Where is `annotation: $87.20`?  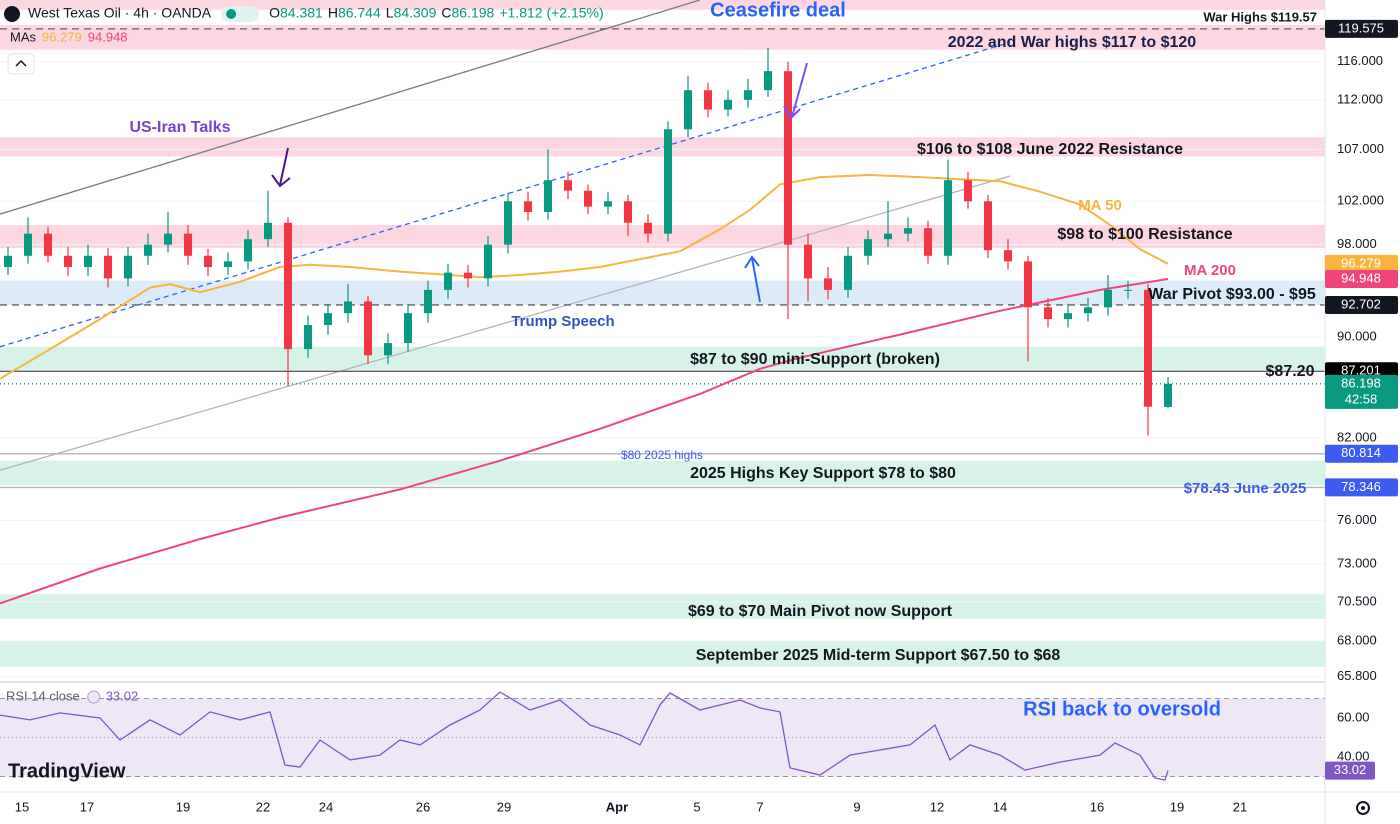
annotation: $87.20 is located at coordinates (1290, 371).